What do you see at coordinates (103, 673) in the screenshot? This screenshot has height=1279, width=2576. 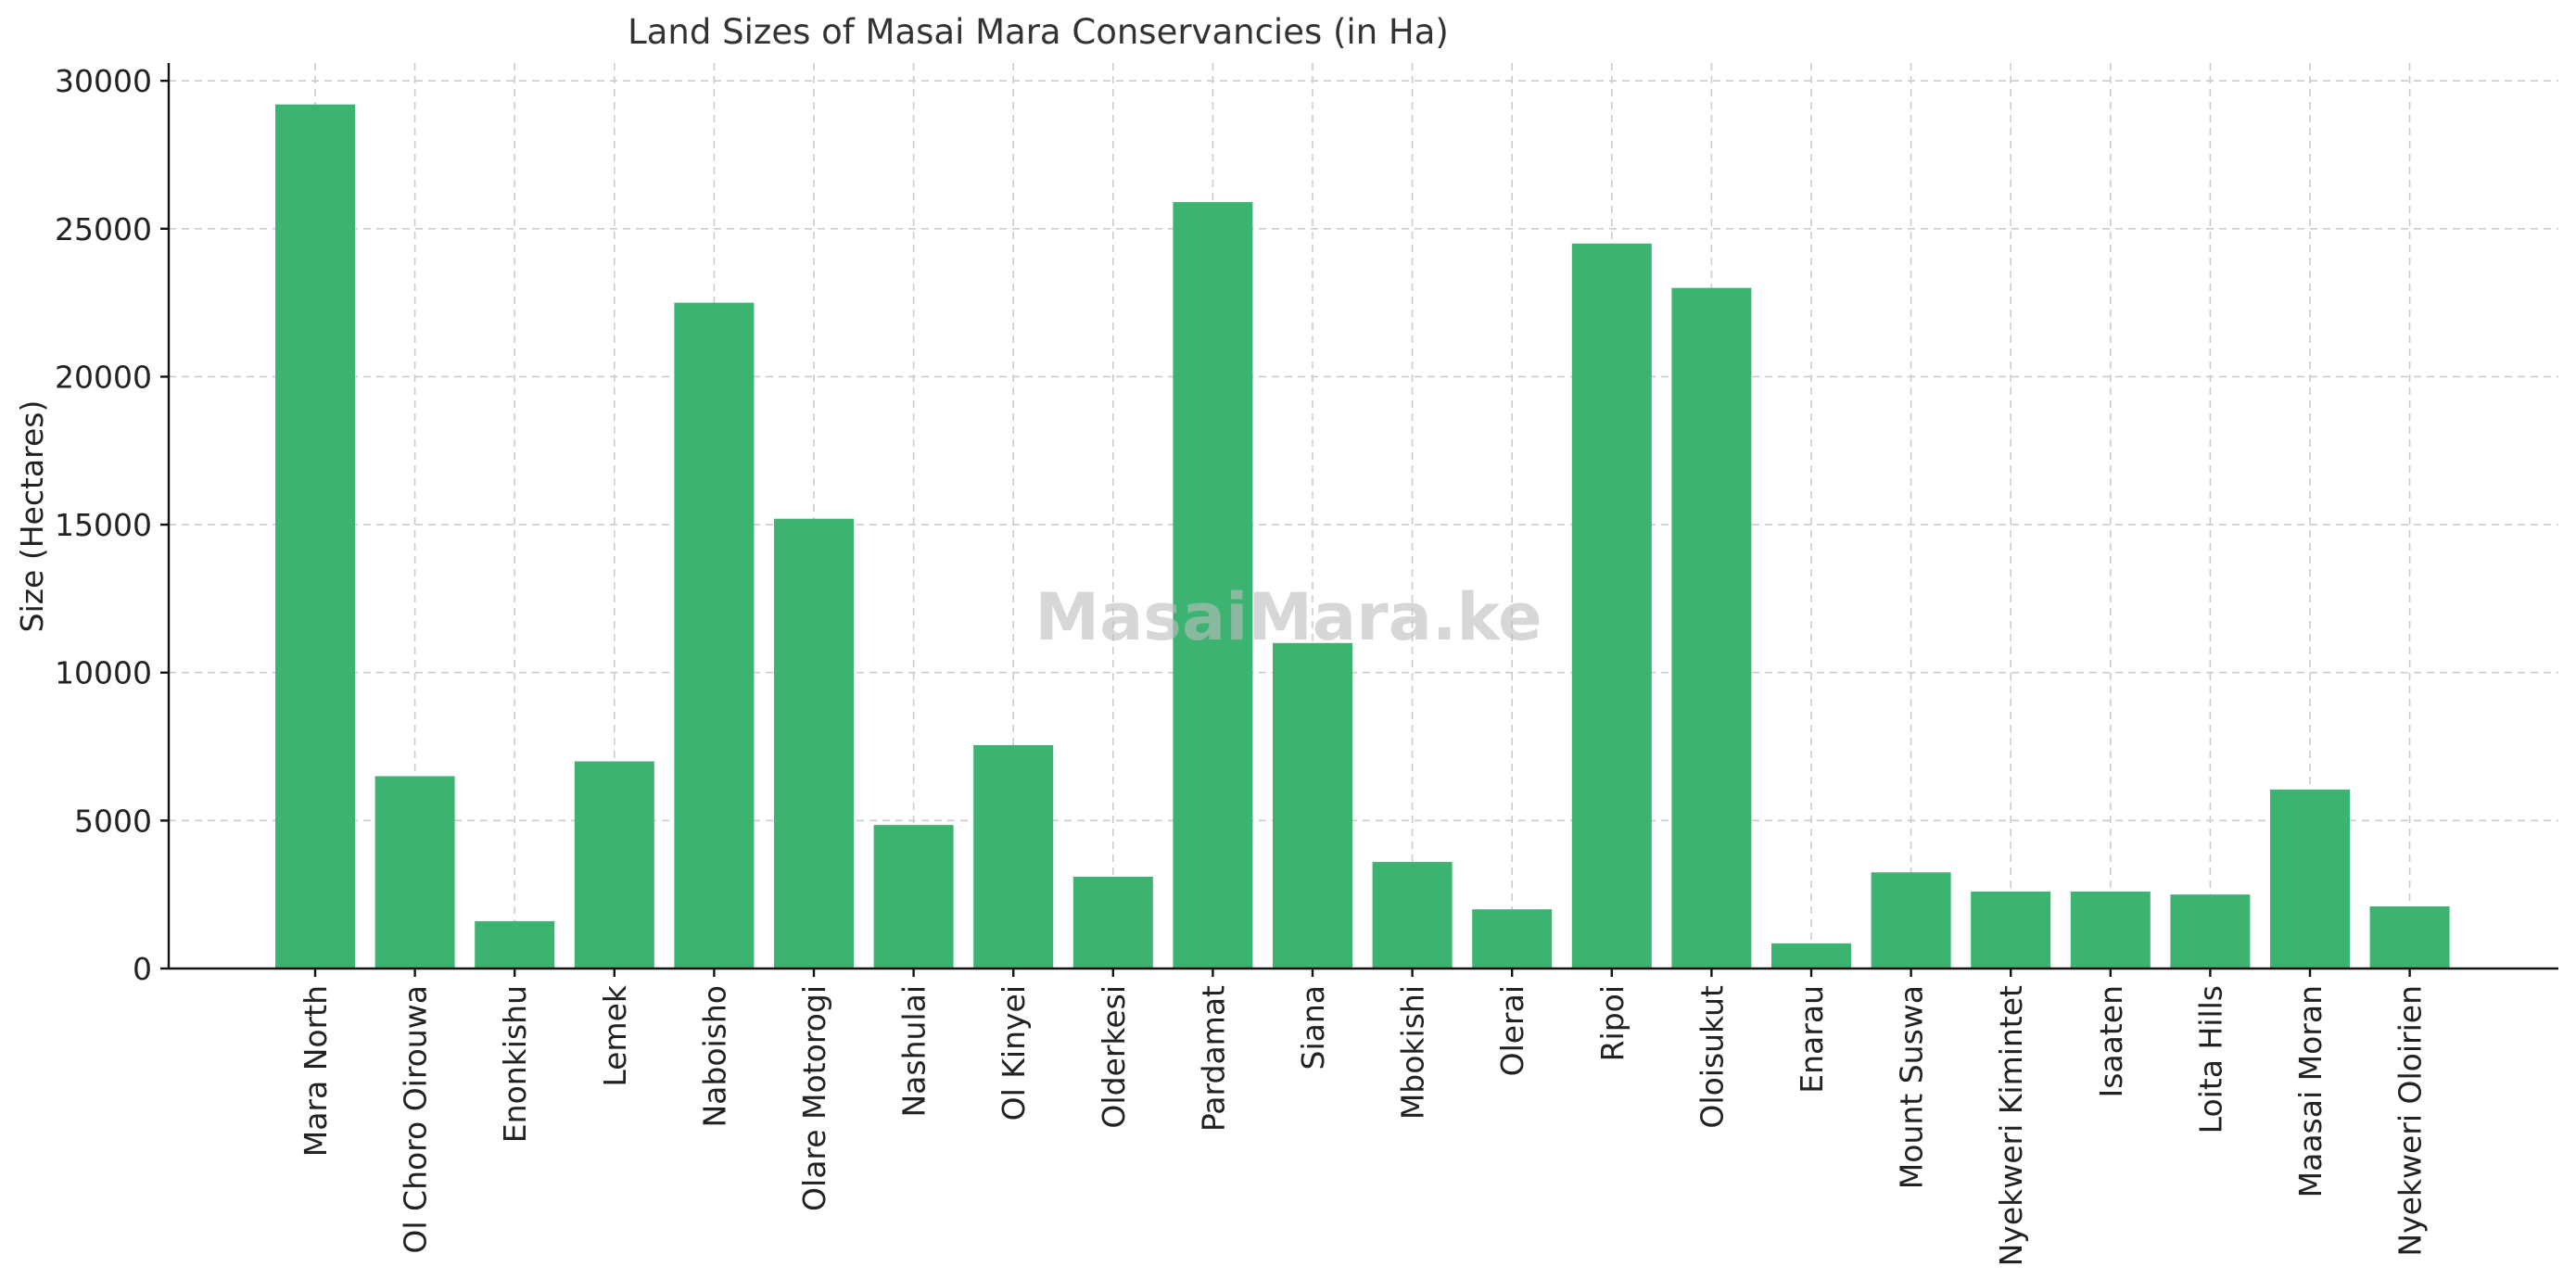 I see `y-tick-label: 10000` at bounding box center [103, 673].